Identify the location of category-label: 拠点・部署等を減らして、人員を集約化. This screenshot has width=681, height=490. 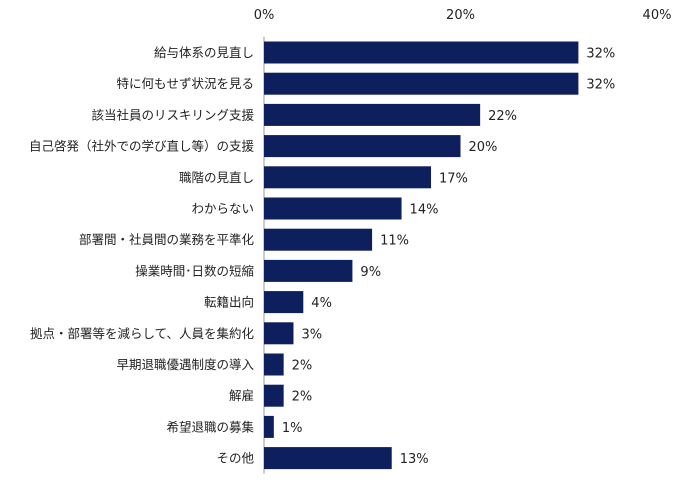
(142, 333).